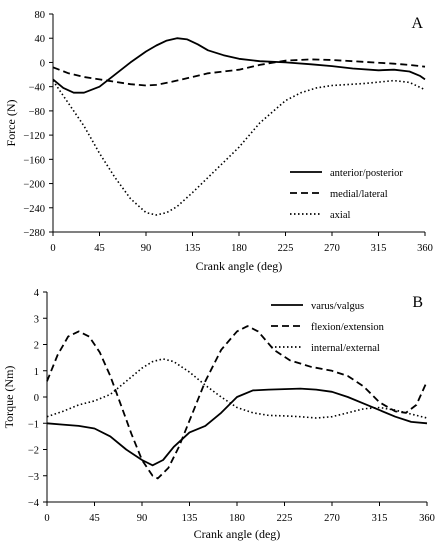 This screenshot has height=550, width=444. What do you see at coordinates (34, 185) in the screenshot?
I see `y-tick-label: −200` at bounding box center [34, 185].